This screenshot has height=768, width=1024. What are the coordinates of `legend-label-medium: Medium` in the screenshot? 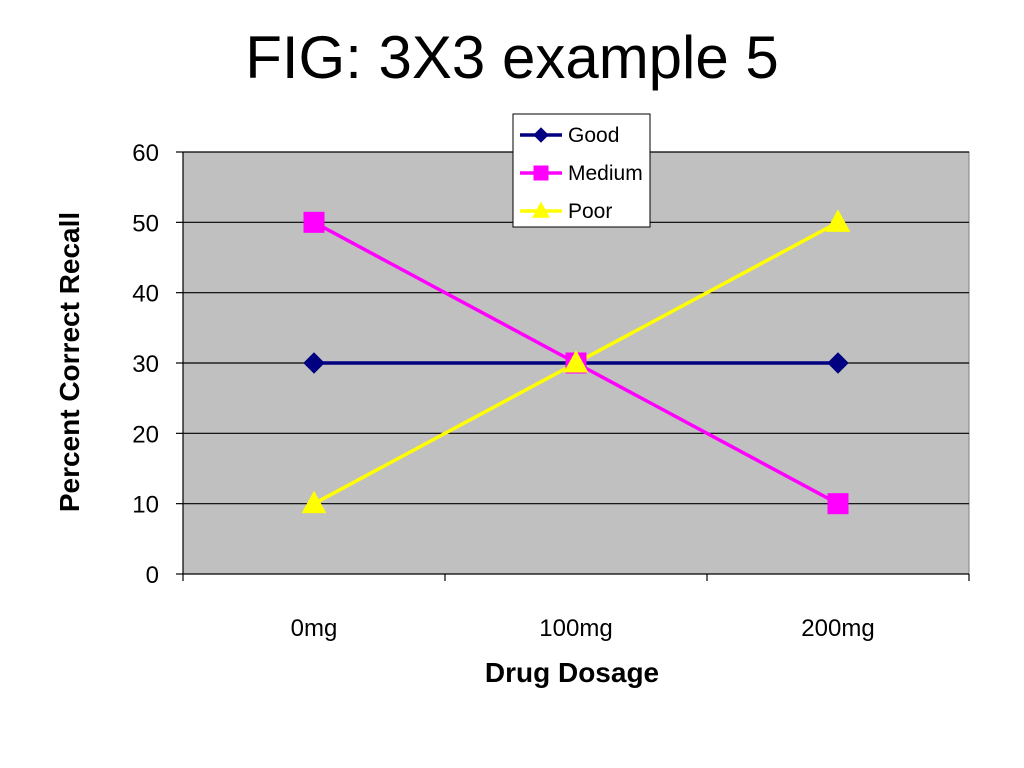 It's located at (605, 173).